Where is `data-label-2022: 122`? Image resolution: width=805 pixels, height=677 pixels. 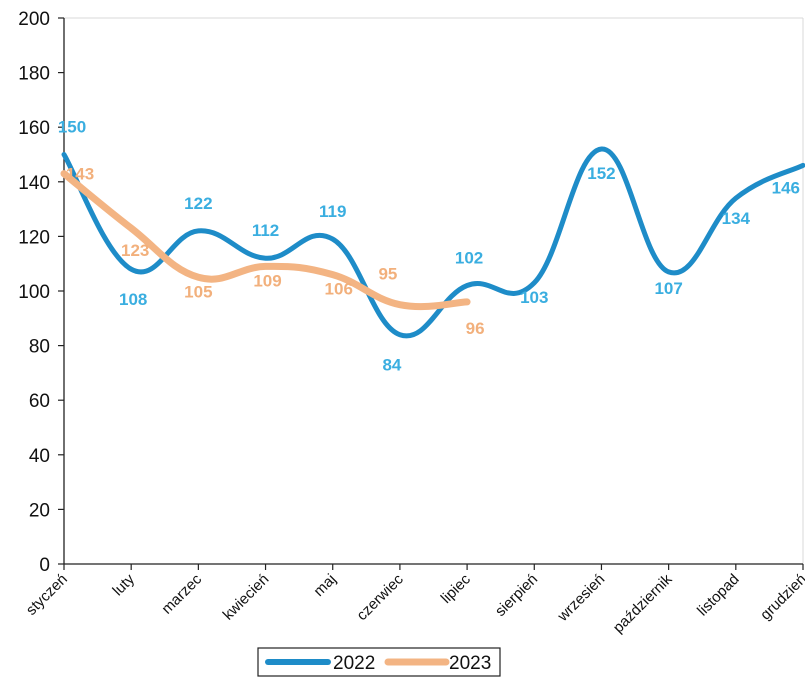
data-label-2022: 122 is located at coordinates (198, 203).